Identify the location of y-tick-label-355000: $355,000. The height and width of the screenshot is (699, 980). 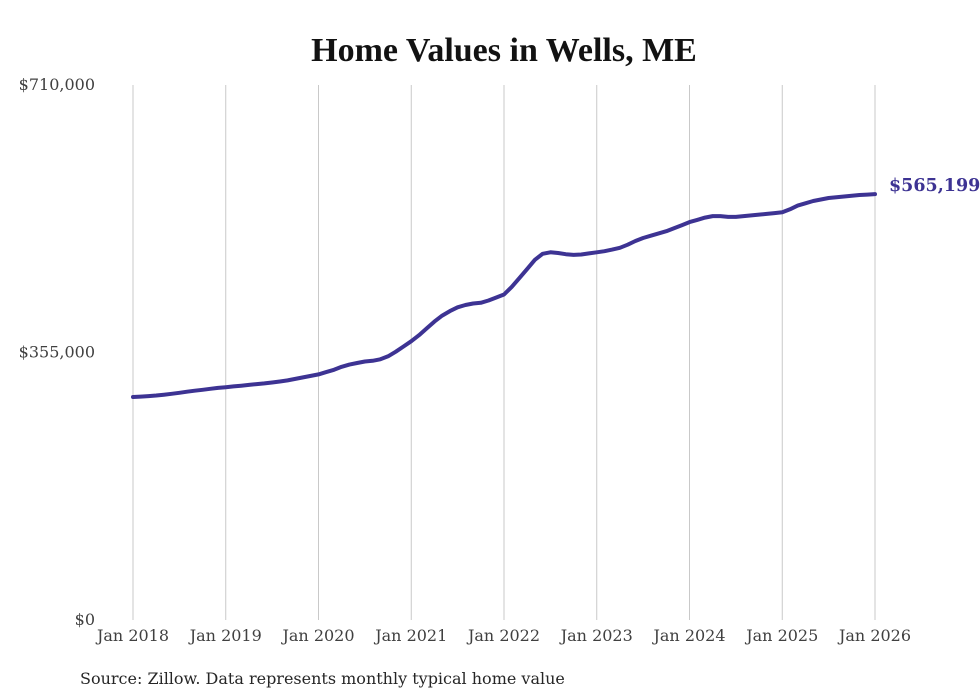
(57, 352).